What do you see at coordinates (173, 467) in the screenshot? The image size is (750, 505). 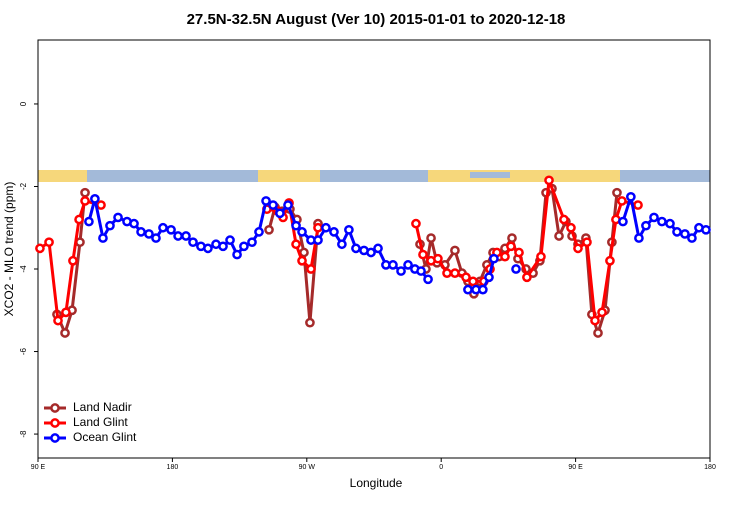 I see `x-tick-label: 180` at bounding box center [173, 467].